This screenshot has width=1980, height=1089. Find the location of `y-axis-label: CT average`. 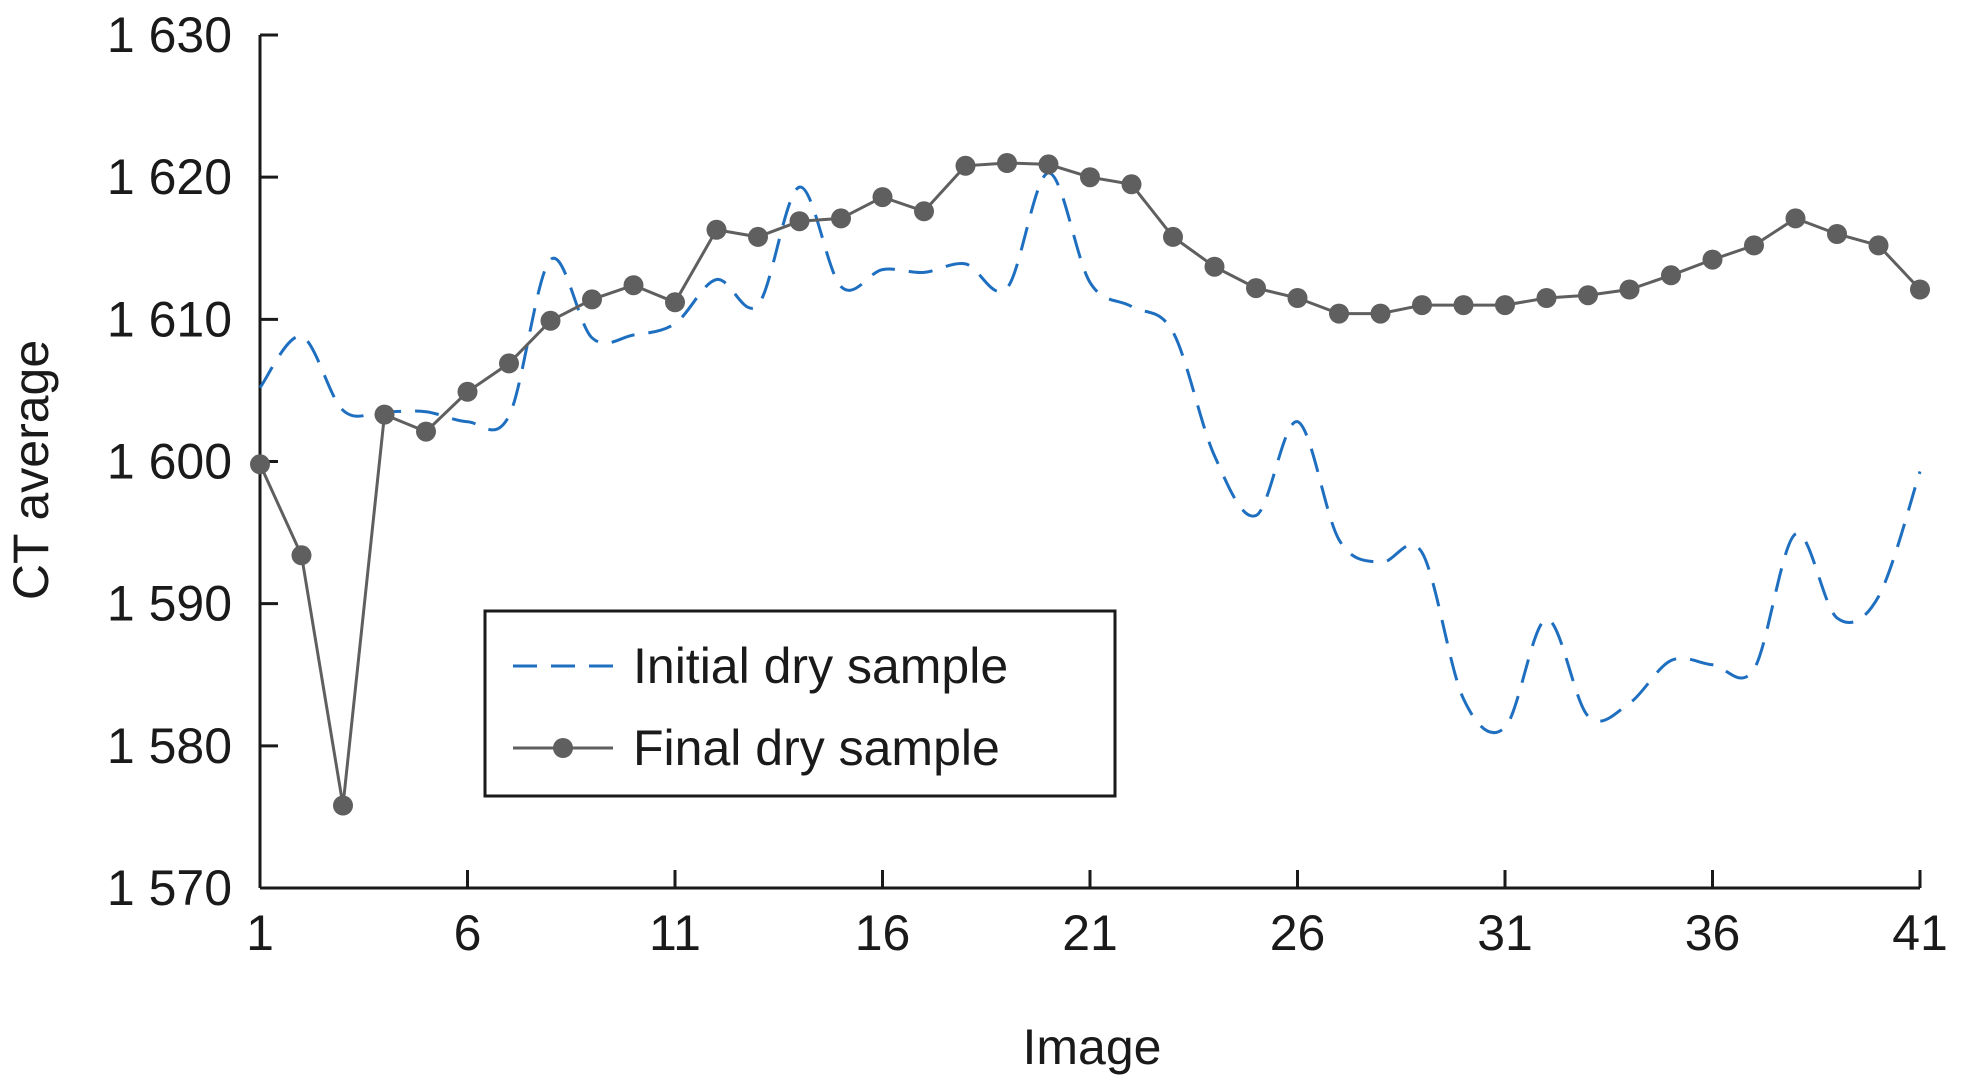

y-axis-label: CT average is located at coordinates (31, 470).